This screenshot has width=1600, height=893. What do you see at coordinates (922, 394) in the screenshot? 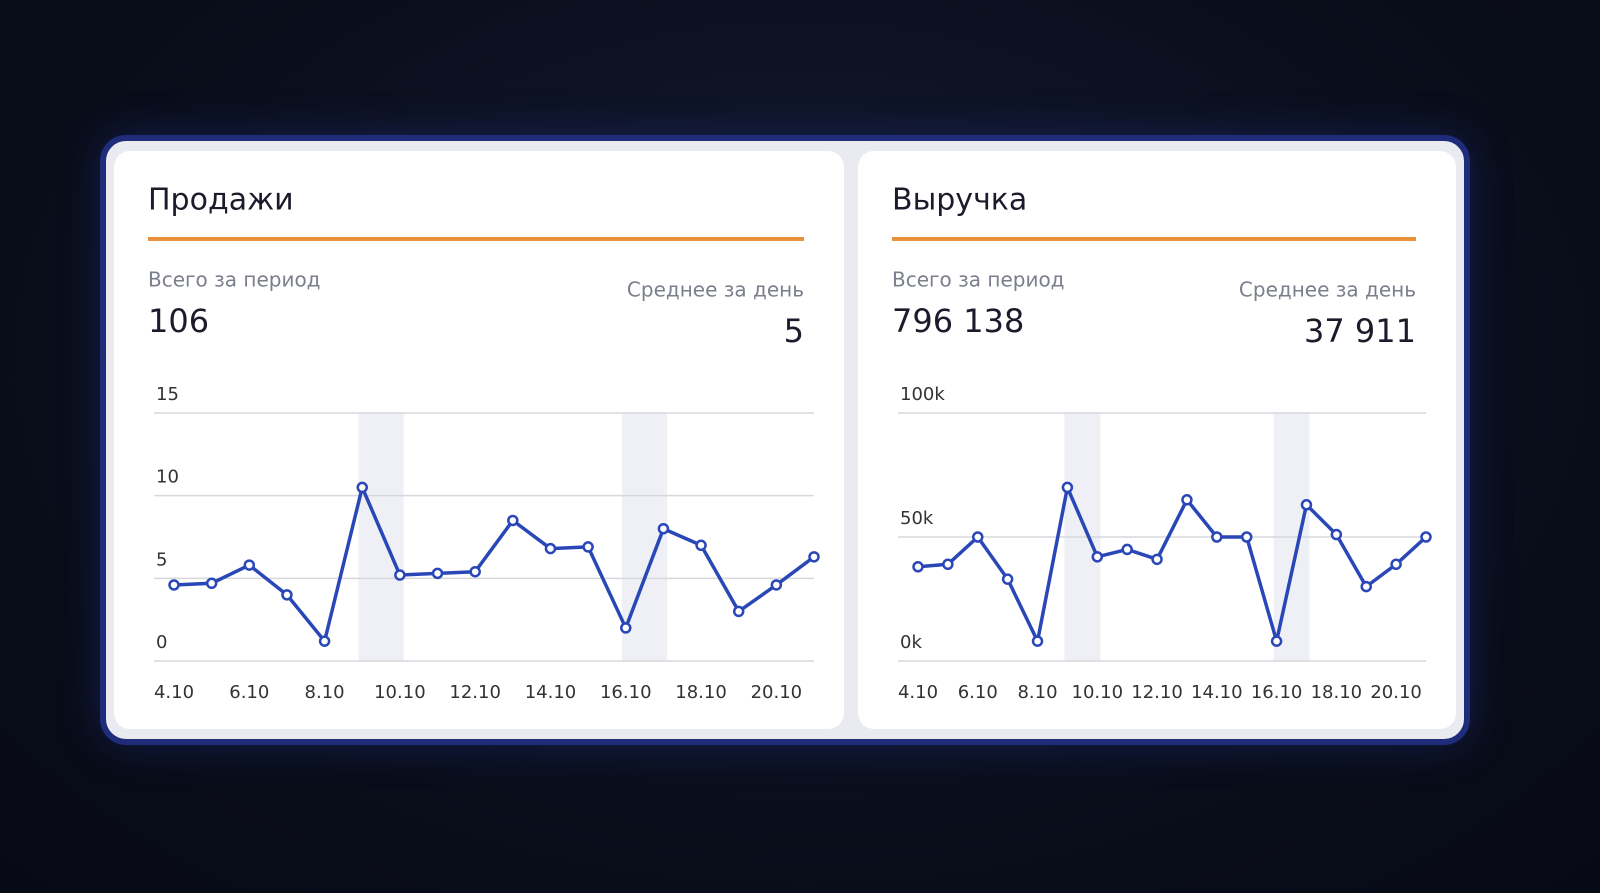
I see `y-tick-label: 100k` at bounding box center [922, 394].